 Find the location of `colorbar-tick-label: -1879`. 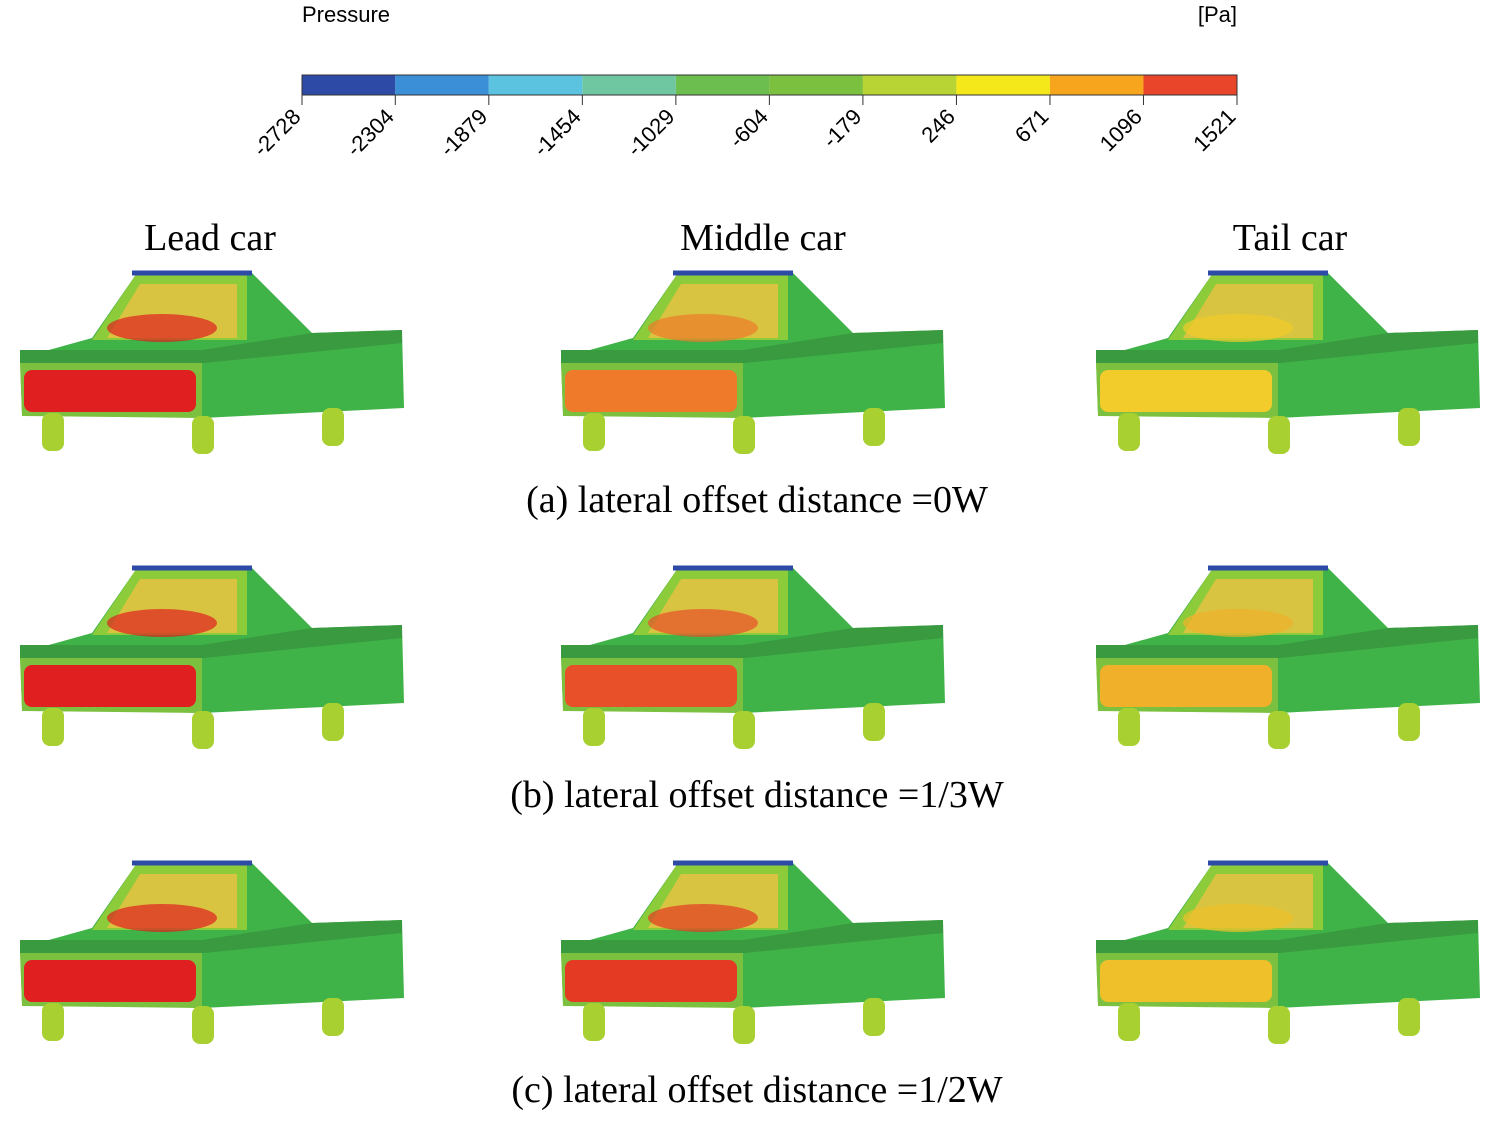

colorbar-tick-label: -1879 is located at coordinates (463, 132).